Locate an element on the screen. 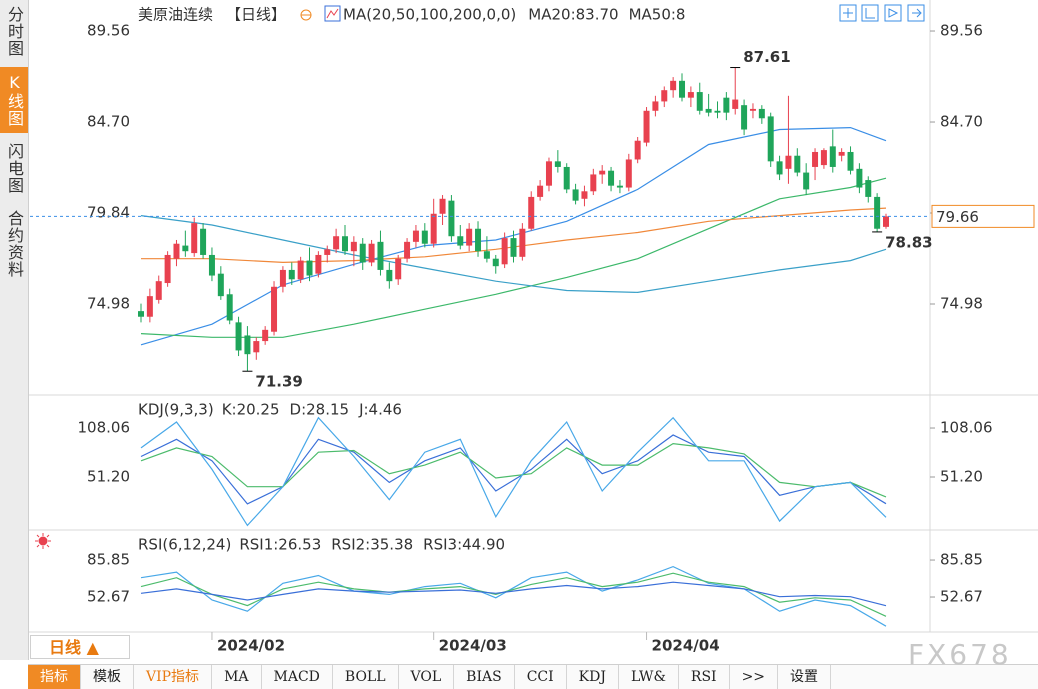 Image resolution: width=1038 pixels, height=689 pixels. x-tick-label: 2024/04 is located at coordinates (686, 646).